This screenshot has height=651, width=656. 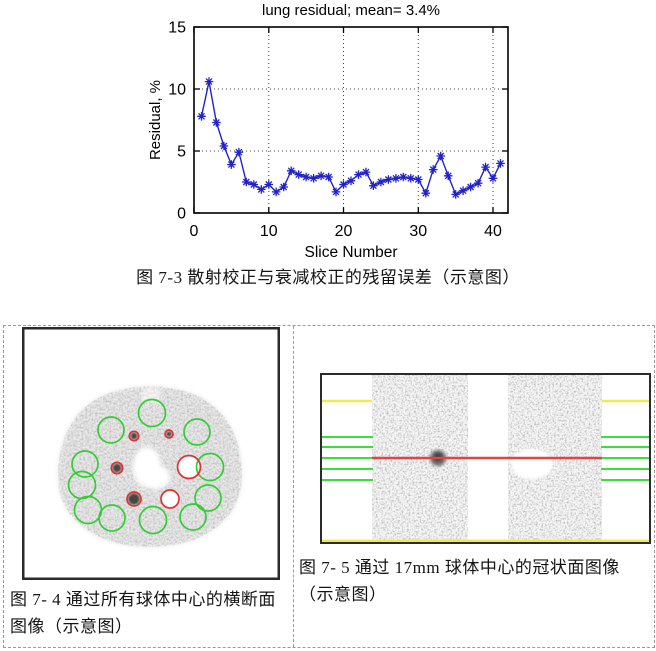 What do you see at coordinates (143, 613) in the screenshot?
I see `figure-7-4-caption: 图 7- 4 通过所有球体中心的横断面图像（示意图）` at bounding box center [143, 613].